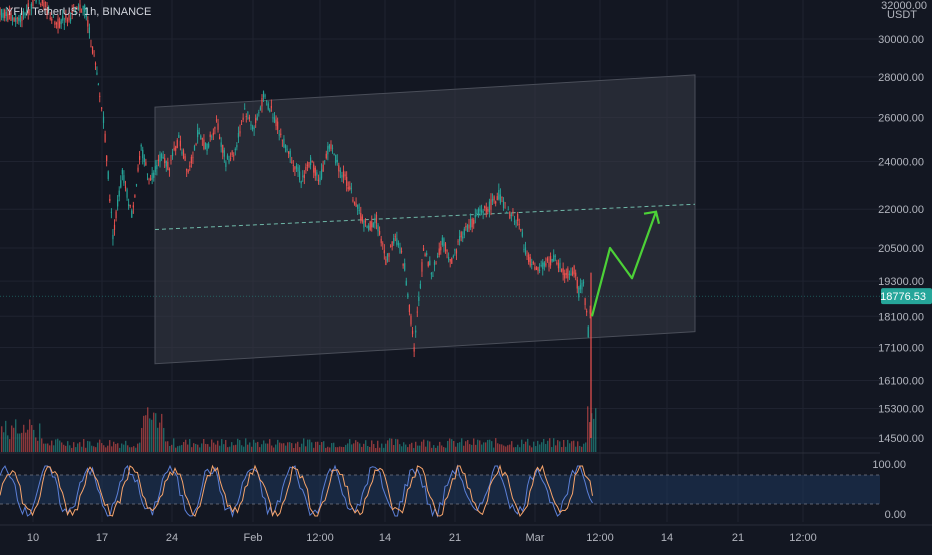 This screenshot has height=555, width=932. Describe the element at coordinates (600, 538) in the screenshot. I see `time-axis-label: 12:00` at that location.